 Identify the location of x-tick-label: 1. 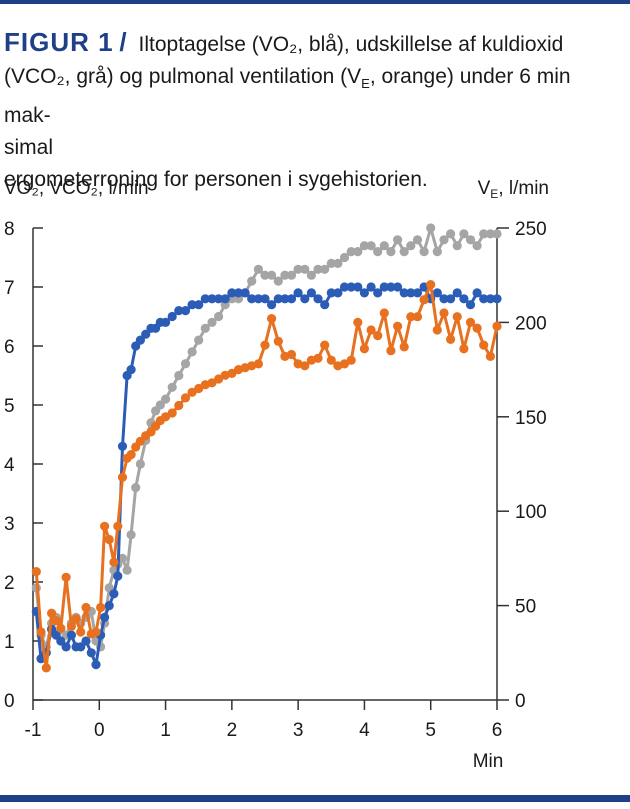
(165, 730).